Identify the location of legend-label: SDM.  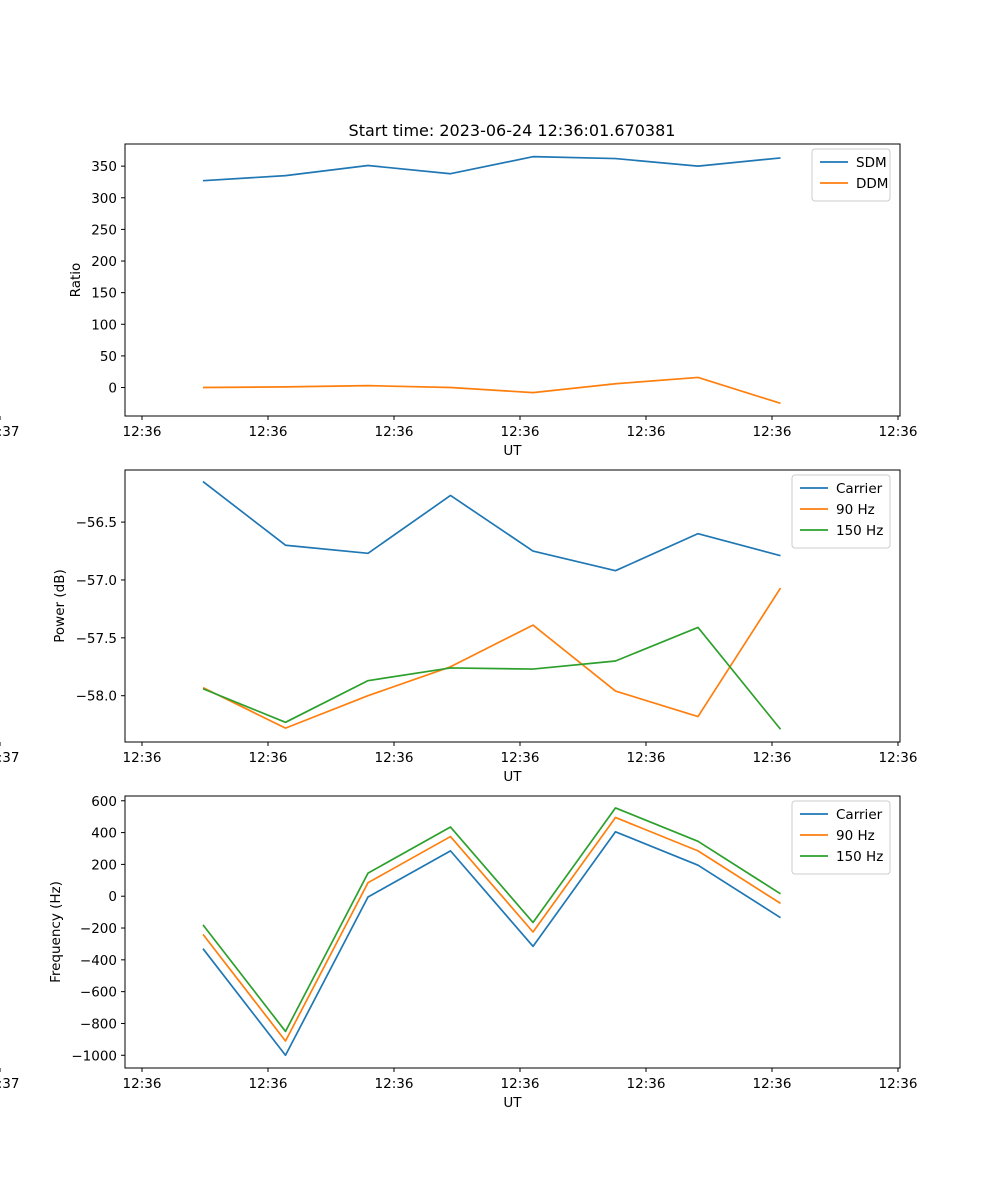
(871, 163).